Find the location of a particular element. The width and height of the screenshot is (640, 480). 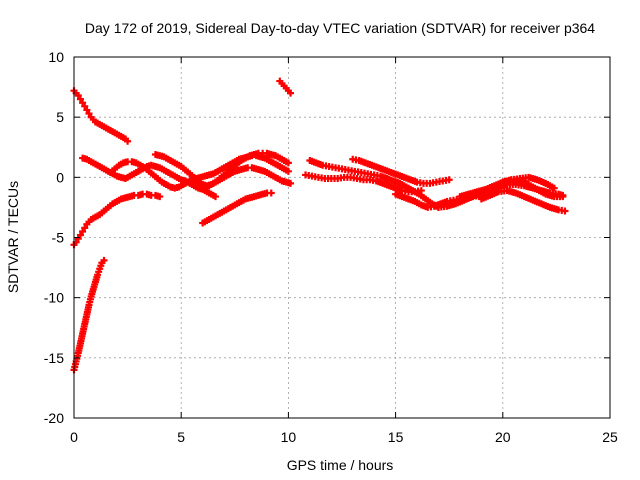

y-tick-label: 5 is located at coordinates (60, 117).